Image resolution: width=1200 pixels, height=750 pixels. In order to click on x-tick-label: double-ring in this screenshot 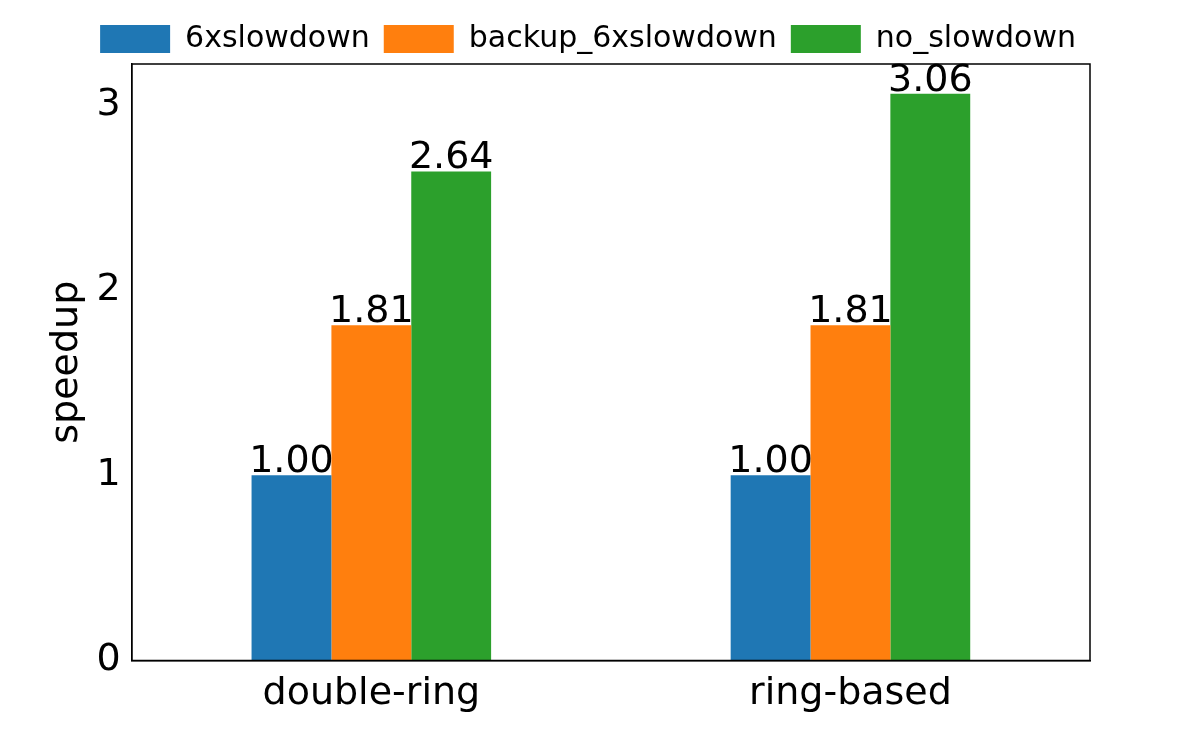, I will do `click(371, 691)`.